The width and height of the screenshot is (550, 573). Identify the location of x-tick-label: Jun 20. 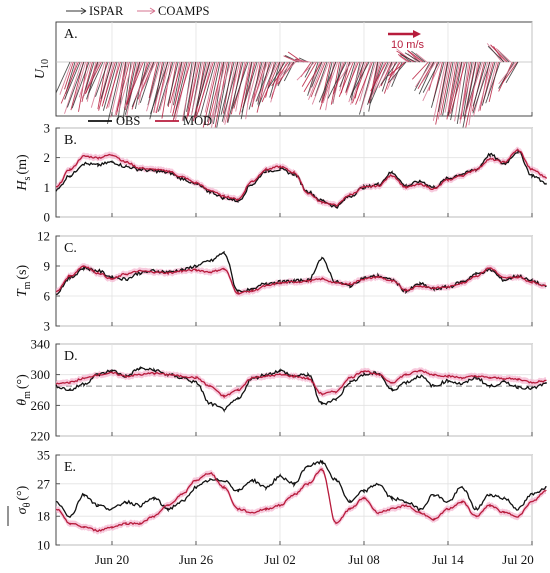
(112, 559).